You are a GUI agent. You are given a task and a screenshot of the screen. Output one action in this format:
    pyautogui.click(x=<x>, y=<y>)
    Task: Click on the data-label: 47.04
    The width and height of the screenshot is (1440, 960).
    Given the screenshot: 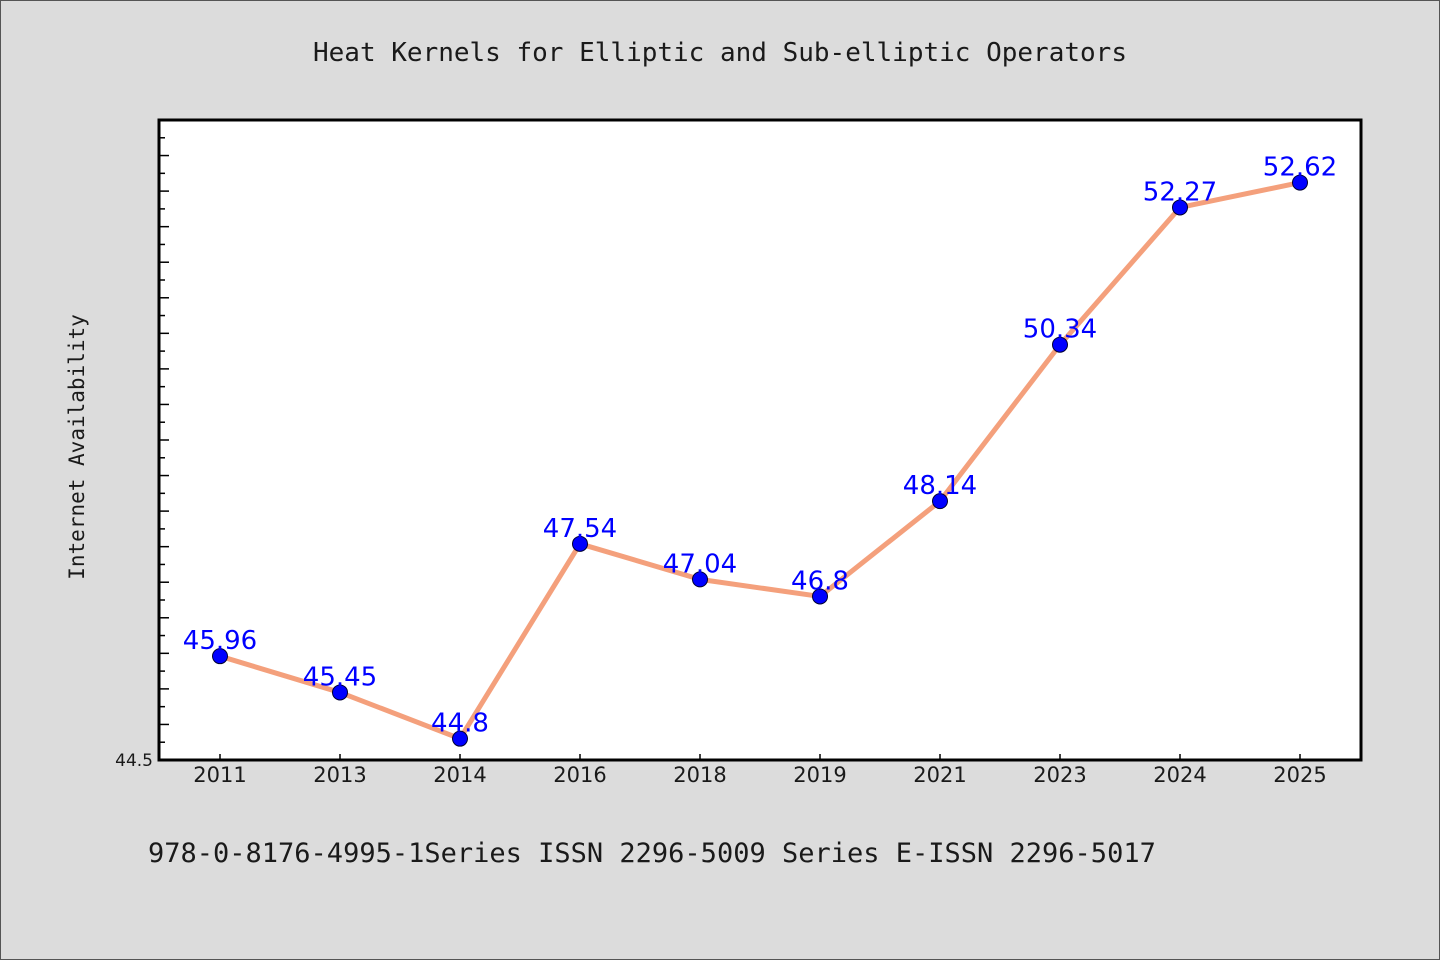 What is the action you would take?
    pyautogui.click(x=700, y=564)
    